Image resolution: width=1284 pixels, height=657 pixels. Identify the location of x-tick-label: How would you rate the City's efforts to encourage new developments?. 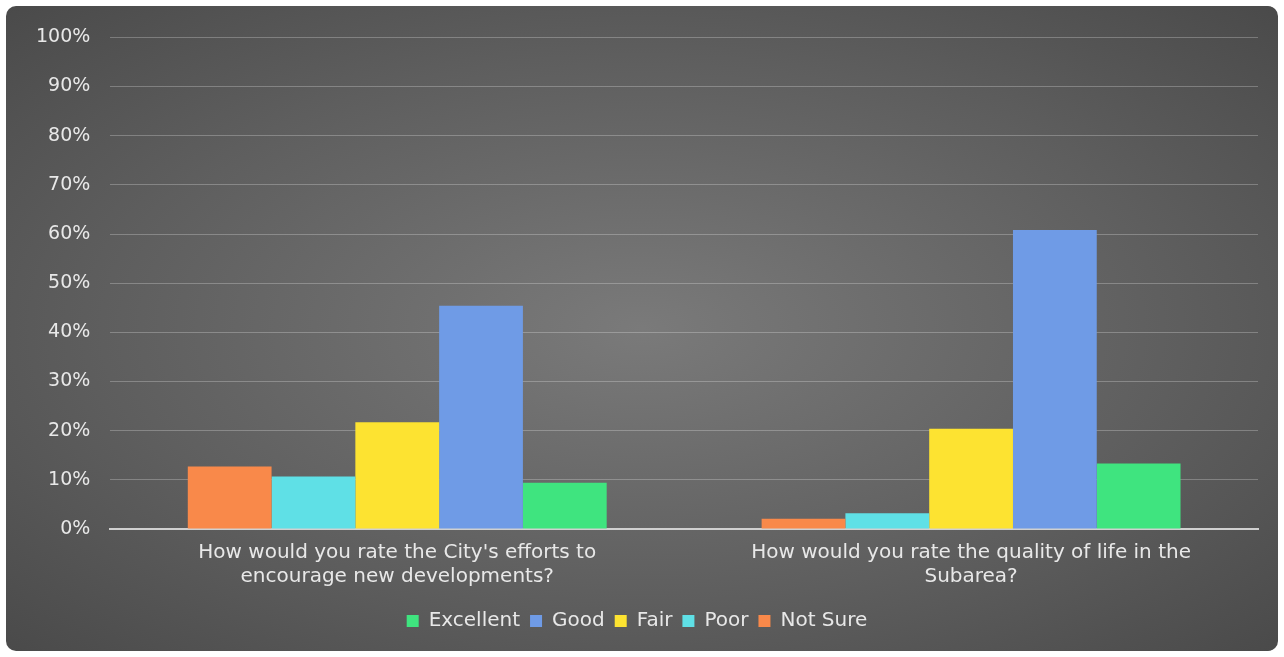
(397, 563).